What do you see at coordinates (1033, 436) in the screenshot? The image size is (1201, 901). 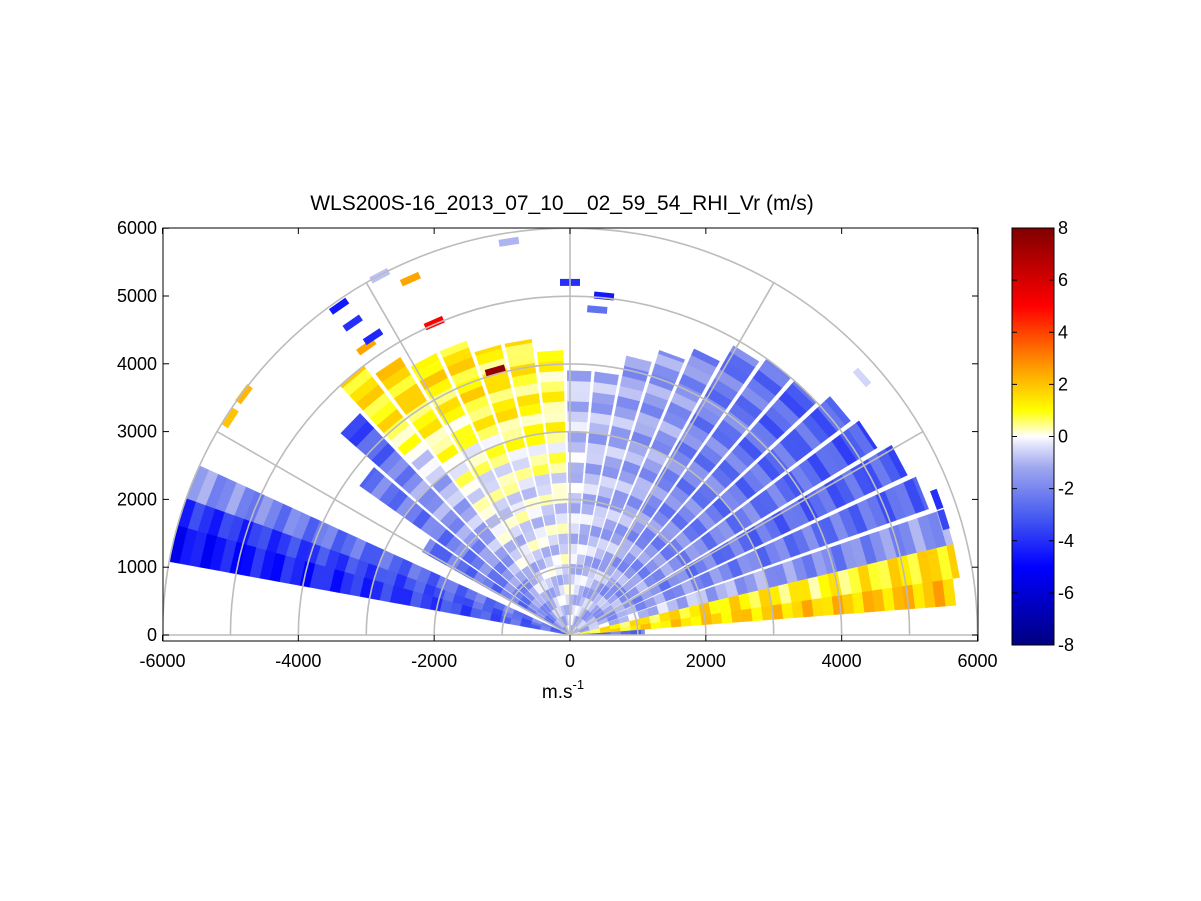 I see `colorbar-gradient` at bounding box center [1033, 436].